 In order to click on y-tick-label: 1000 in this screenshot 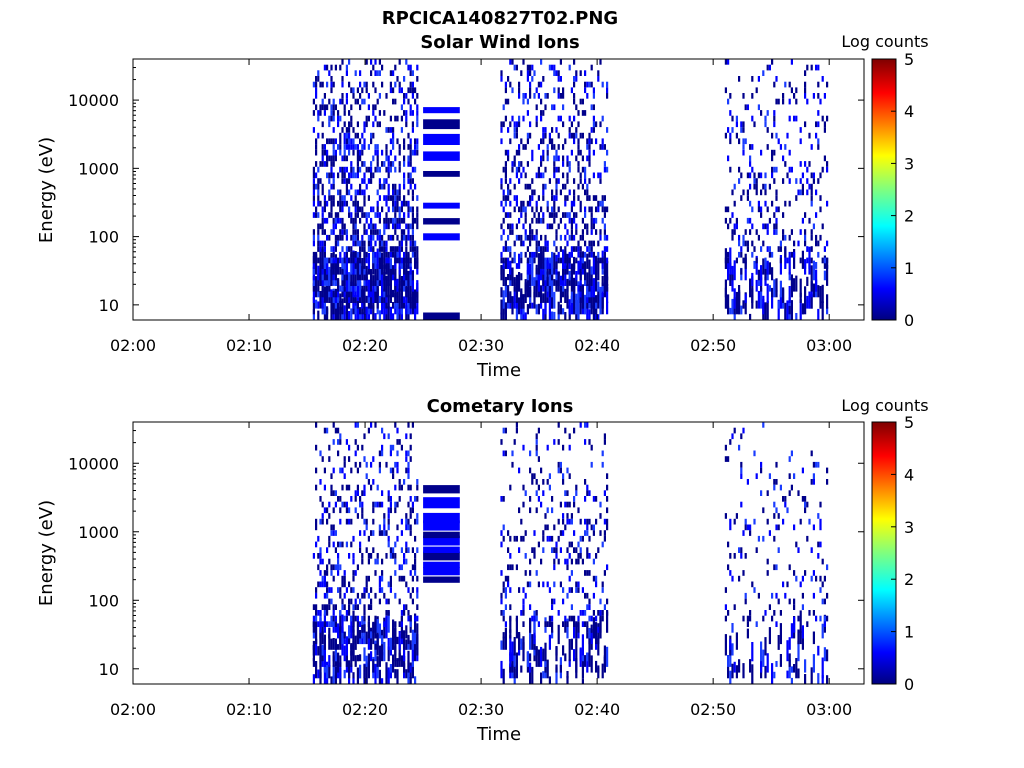, I will do `click(98, 168)`.